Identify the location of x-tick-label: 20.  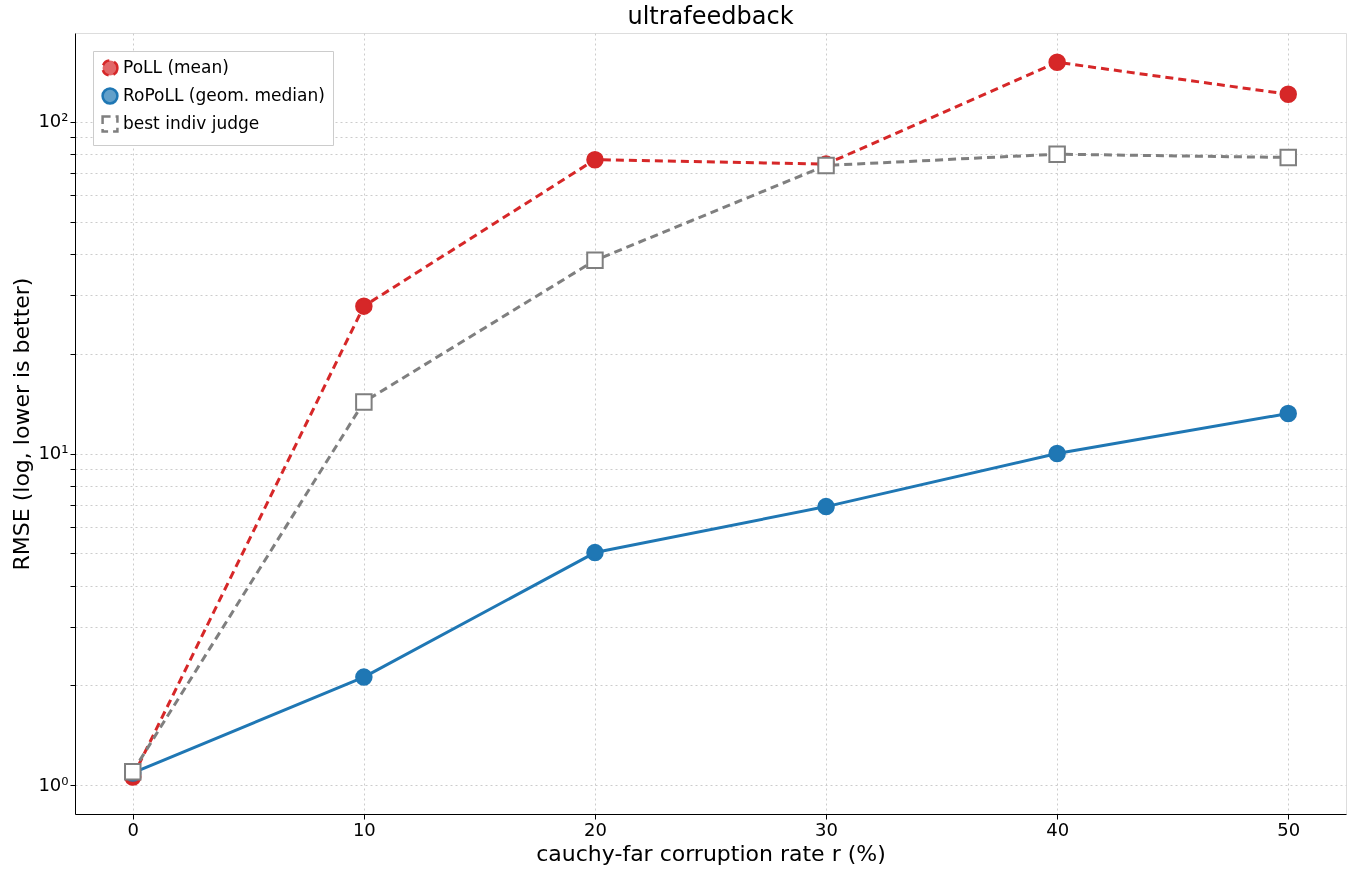
(595, 829).